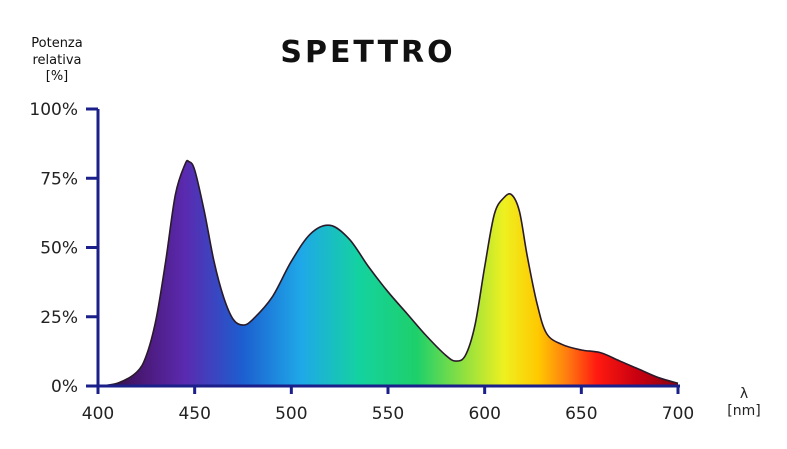  I want to click on y-tick-label: 100%, so click(53, 110).